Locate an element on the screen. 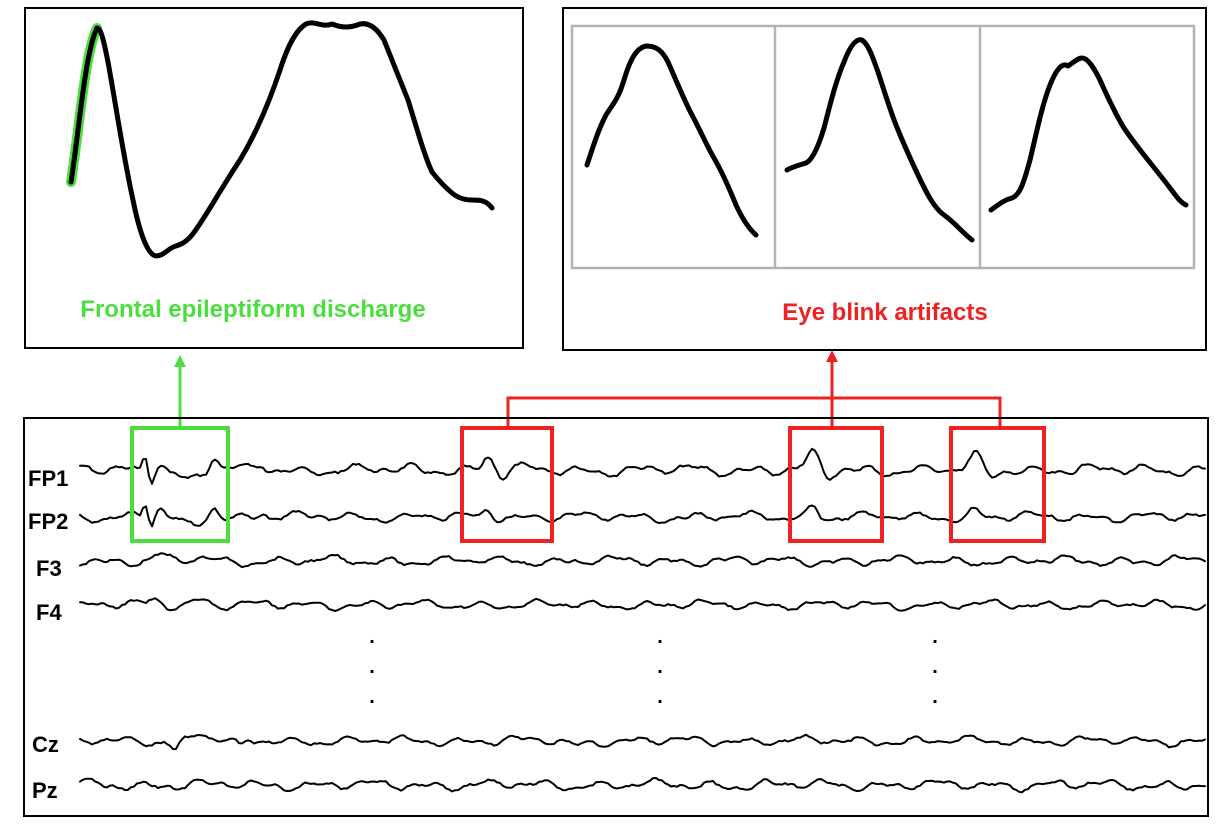 The height and width of the screenshot is (828, 1221). artifact-arrow-head is located at coordinates (832, 356).